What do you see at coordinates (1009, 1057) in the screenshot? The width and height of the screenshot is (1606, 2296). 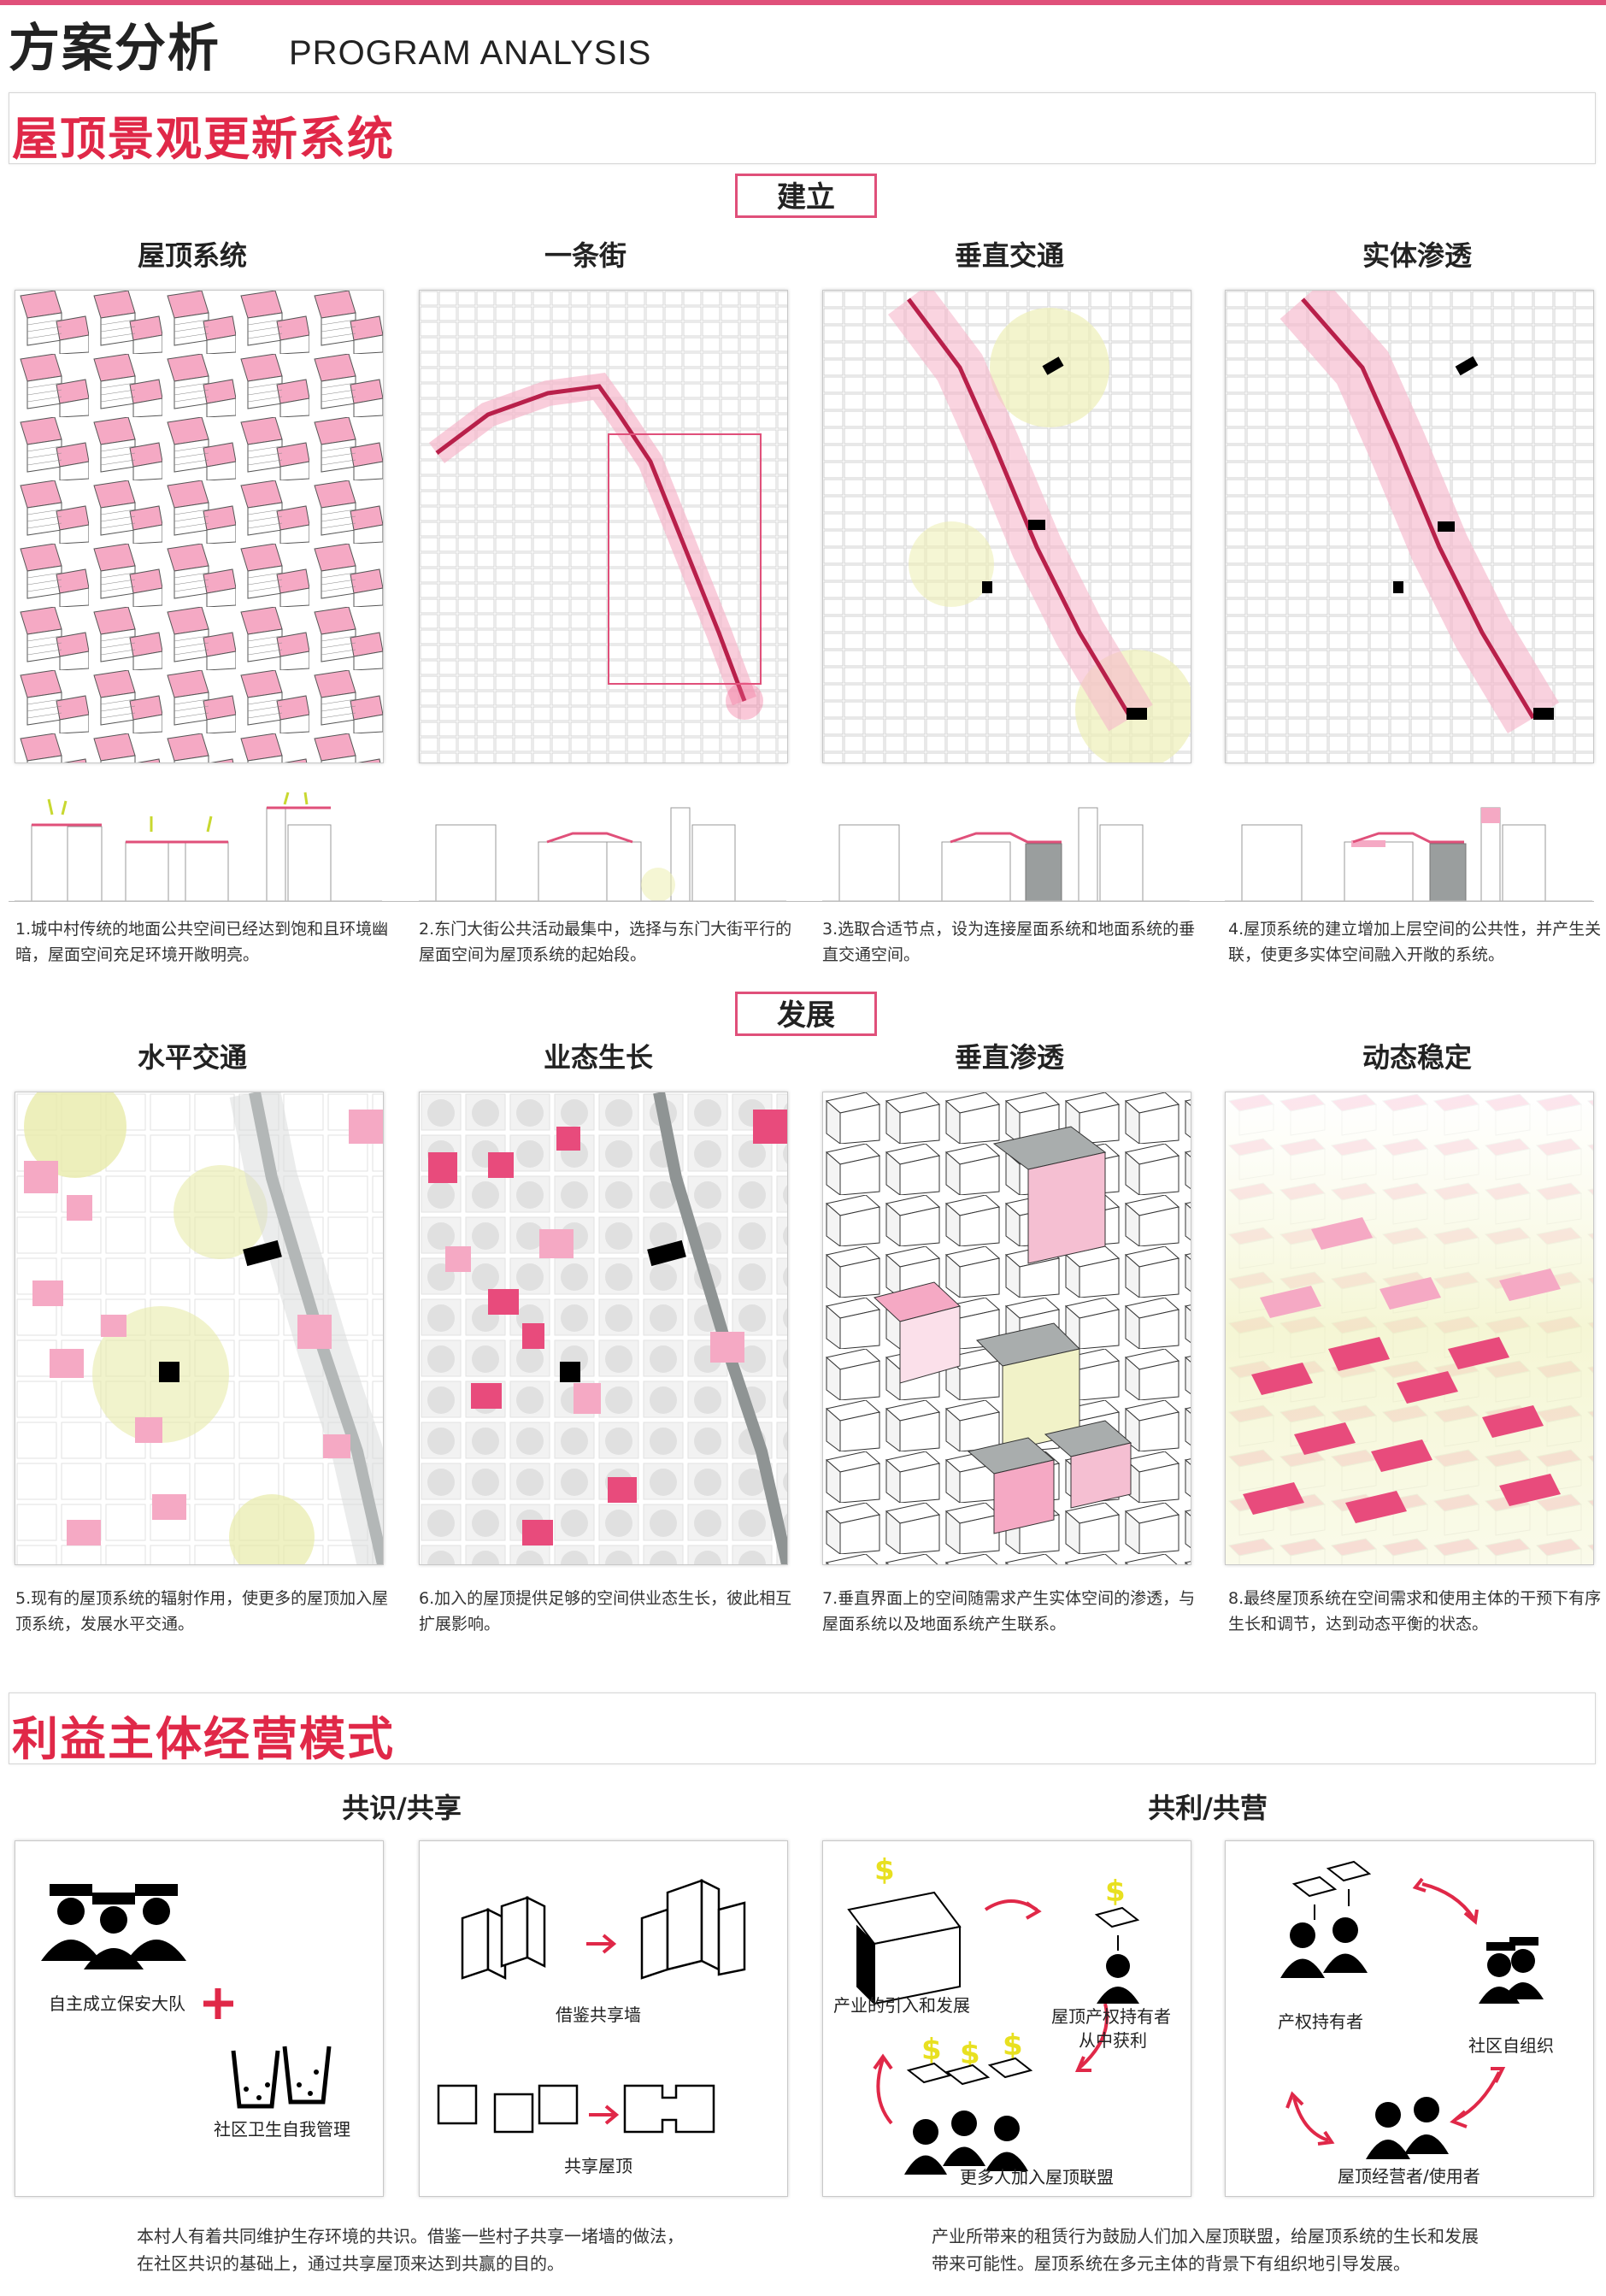 I see `column-title: 垂直渗透` at bounding box center [1009, 1057].